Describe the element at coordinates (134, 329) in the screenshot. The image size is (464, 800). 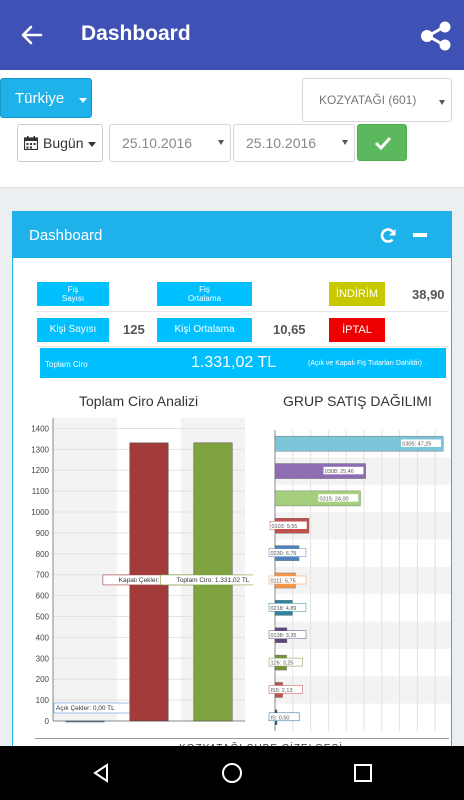
I see `kisi-sayisi-value: 125` at that location.